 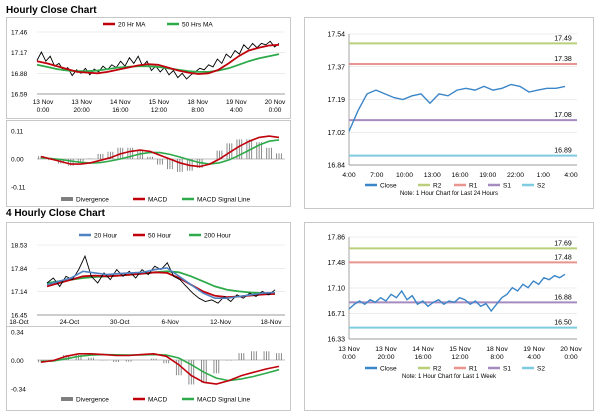 What do you see at coordinates (533, 357) in the screenshot?
I see `c5-xtick-5: 4:00` at bounding box center [533, 357].